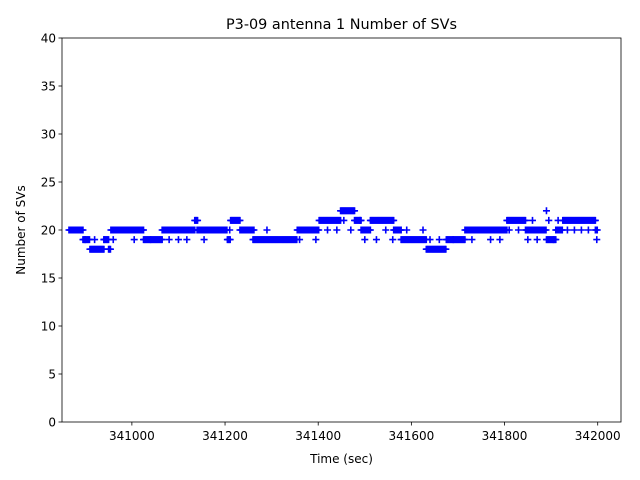  Describe the element at coordinates (48, 182) in the screenshot. I see `y-tick-label: 25` at that location.